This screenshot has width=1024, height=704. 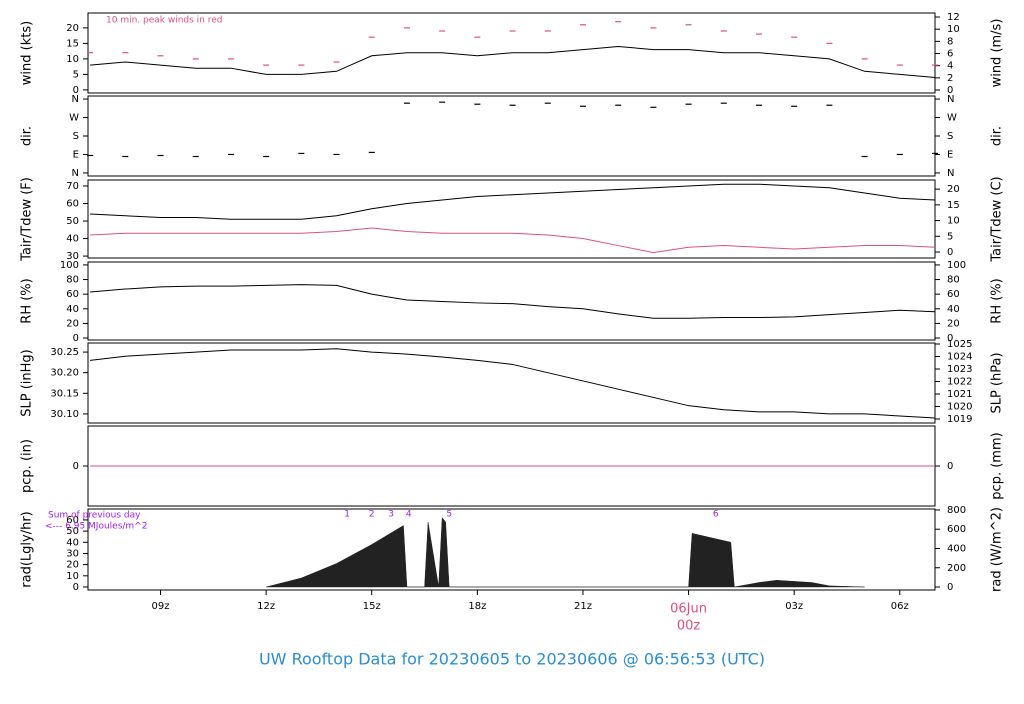 What do you see at coordinates (27, 136) in the screenshot?
I see `y-axis-label: dir.` at bounding box center [27, 136].